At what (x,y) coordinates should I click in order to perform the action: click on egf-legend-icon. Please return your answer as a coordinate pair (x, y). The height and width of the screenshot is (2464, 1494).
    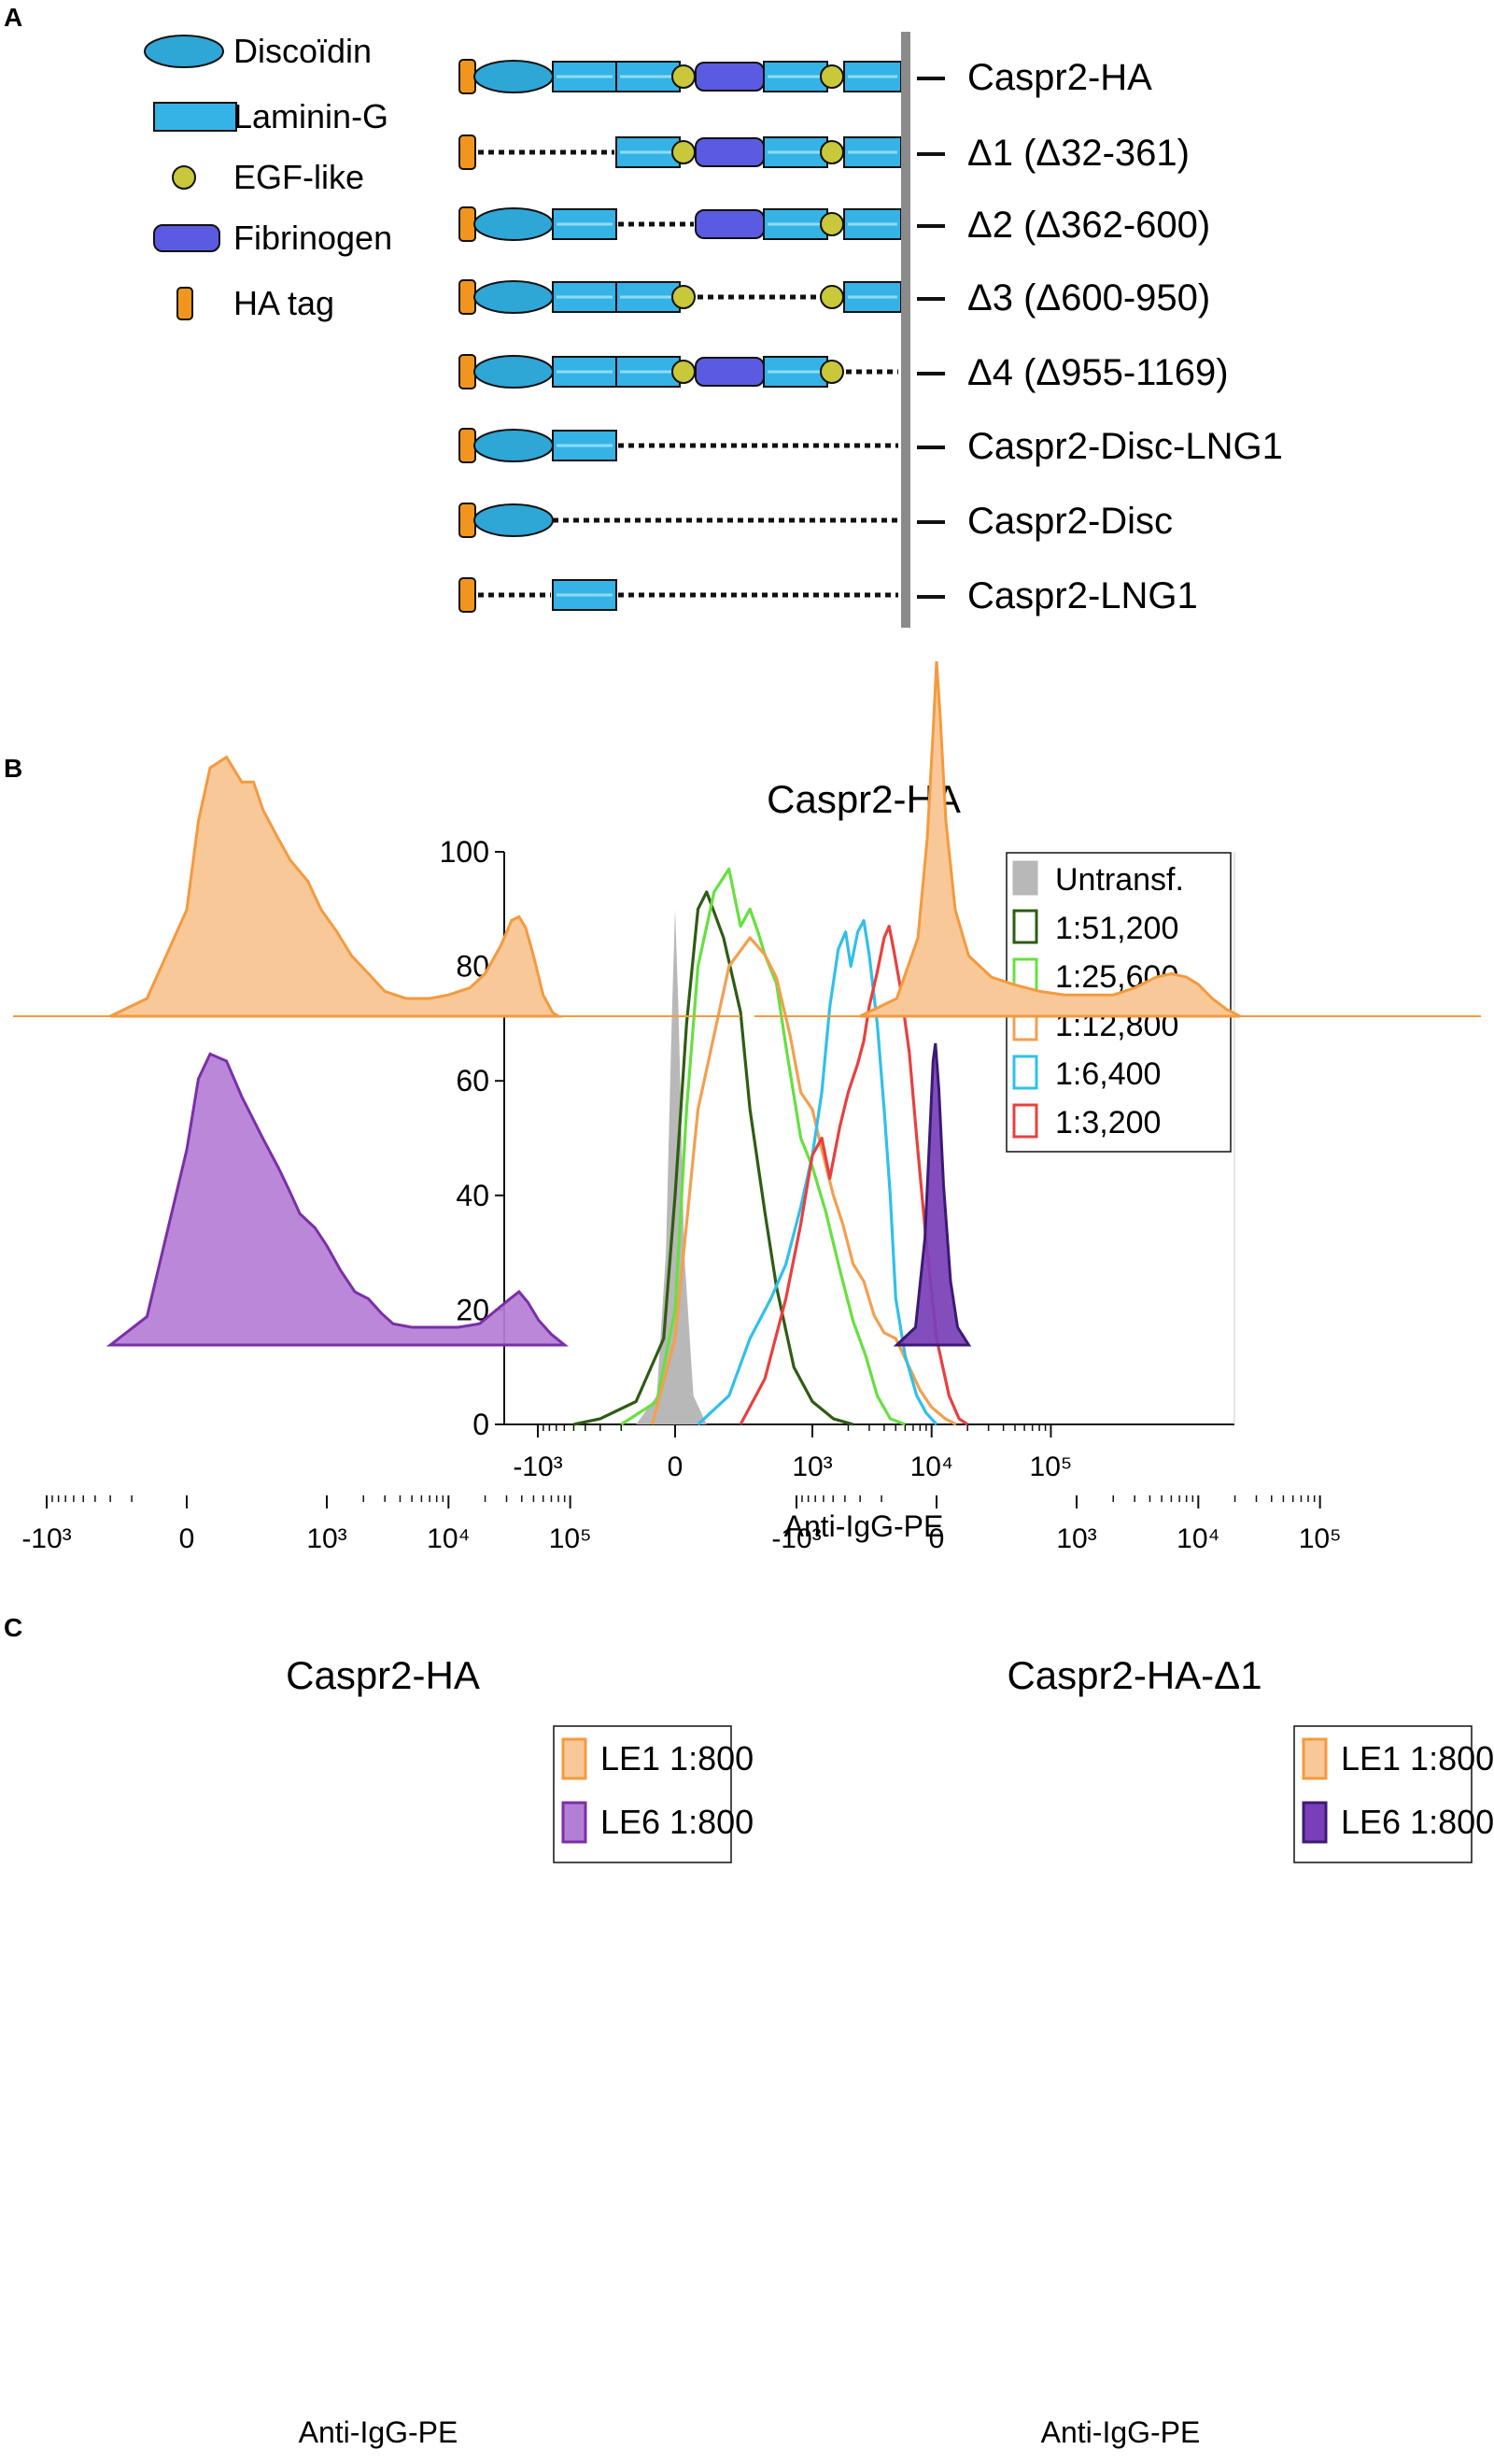
    Looking at the image, I should click on (184, 178).